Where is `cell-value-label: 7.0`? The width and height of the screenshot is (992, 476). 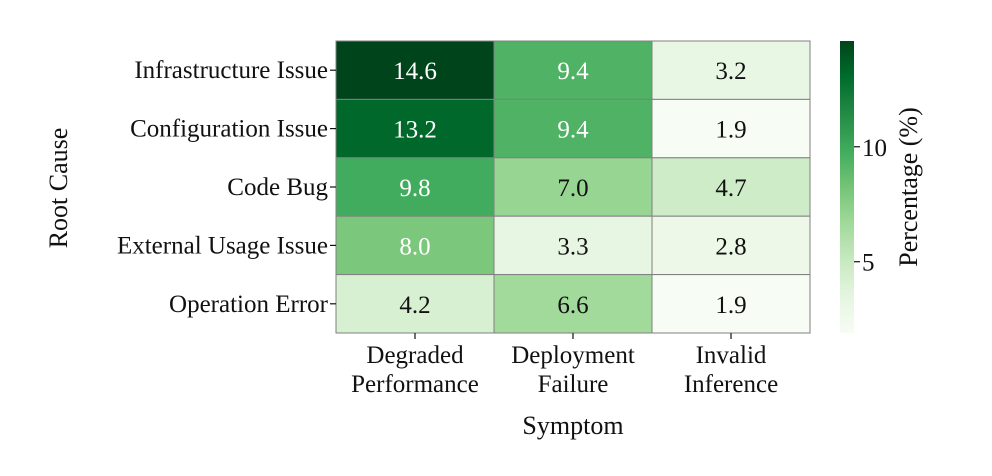 cell-value-label: 7.0 is located at coordinates (572, 188).